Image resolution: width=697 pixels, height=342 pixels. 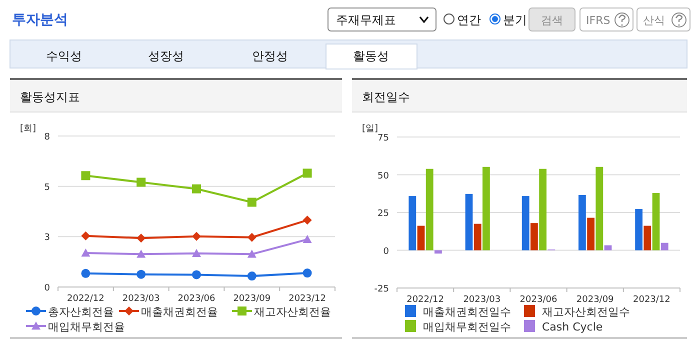 I want to click on y-tick-label: 25, so click(x=383, y=214).